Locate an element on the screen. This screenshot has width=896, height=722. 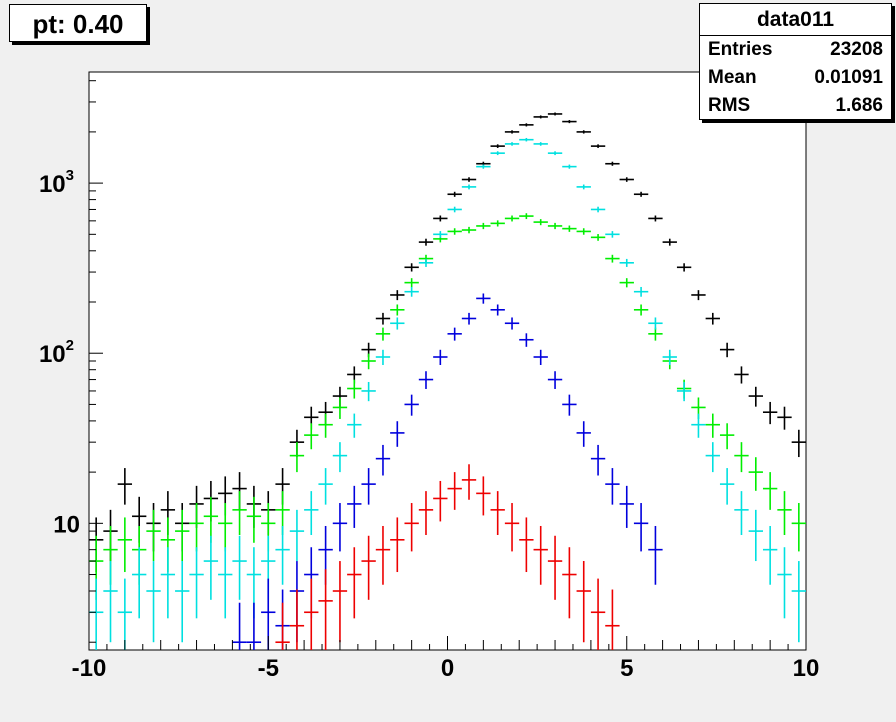
stats-row-rms: RMS 1.686 is located at coordinates (795, 106).